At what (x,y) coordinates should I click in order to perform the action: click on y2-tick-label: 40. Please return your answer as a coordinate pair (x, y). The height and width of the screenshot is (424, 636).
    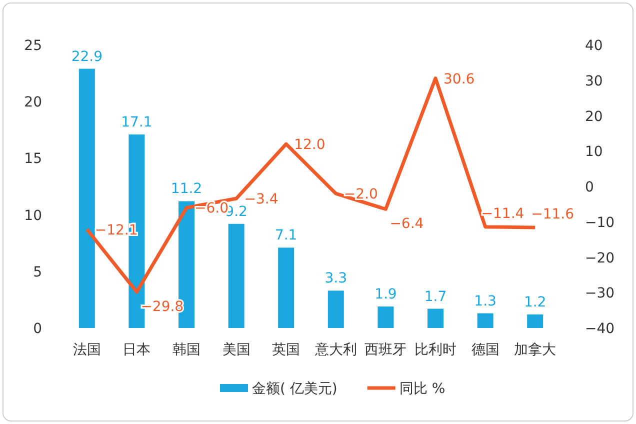
    Looking at the image, I should click on (594, 46).